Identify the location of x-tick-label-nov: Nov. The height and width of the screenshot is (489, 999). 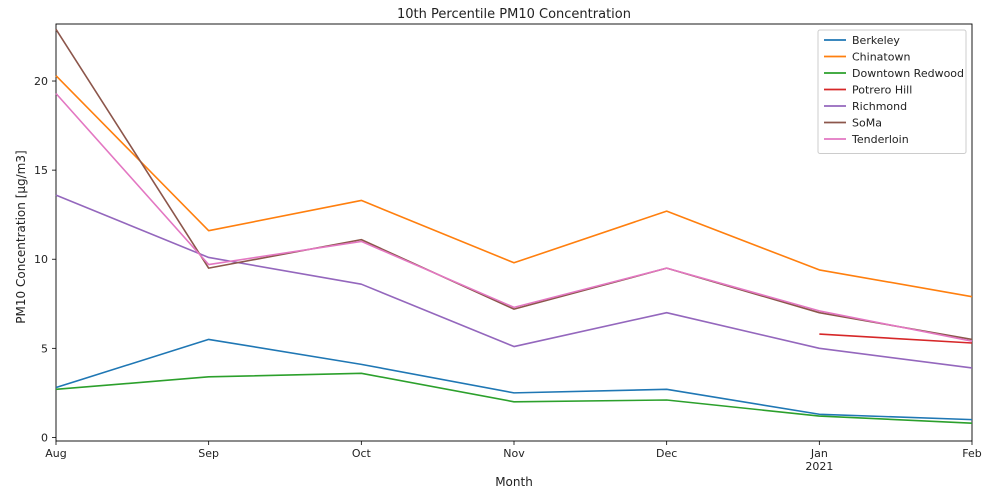
(514, 453).